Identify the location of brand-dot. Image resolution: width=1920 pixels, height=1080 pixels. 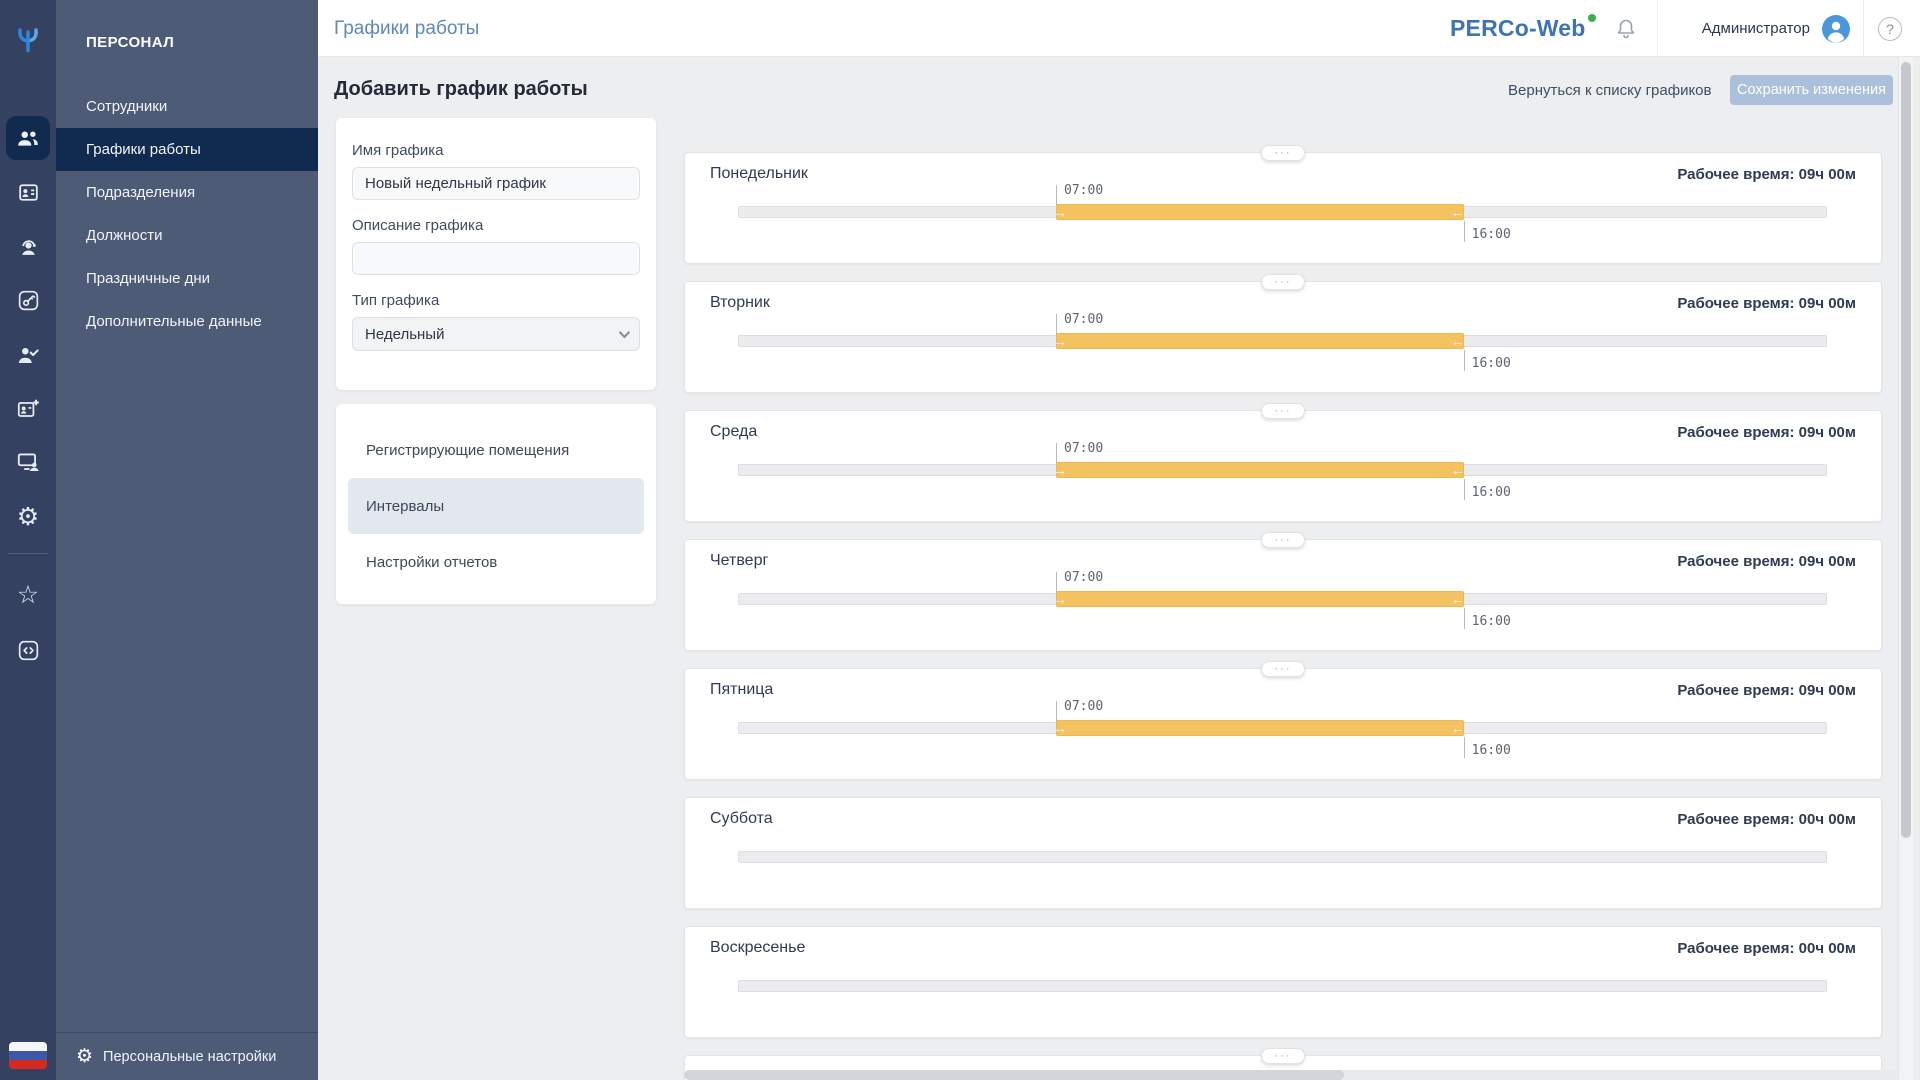
(1591, 18).